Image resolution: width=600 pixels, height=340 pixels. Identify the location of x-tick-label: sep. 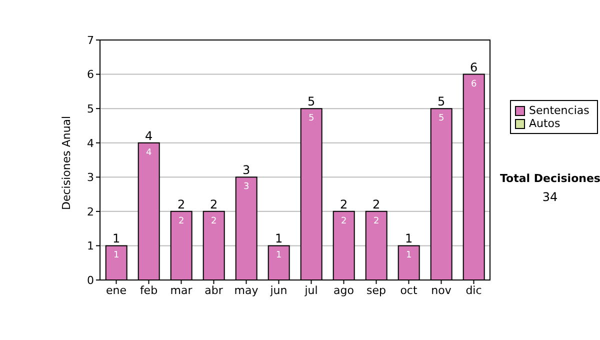
(376, 290).